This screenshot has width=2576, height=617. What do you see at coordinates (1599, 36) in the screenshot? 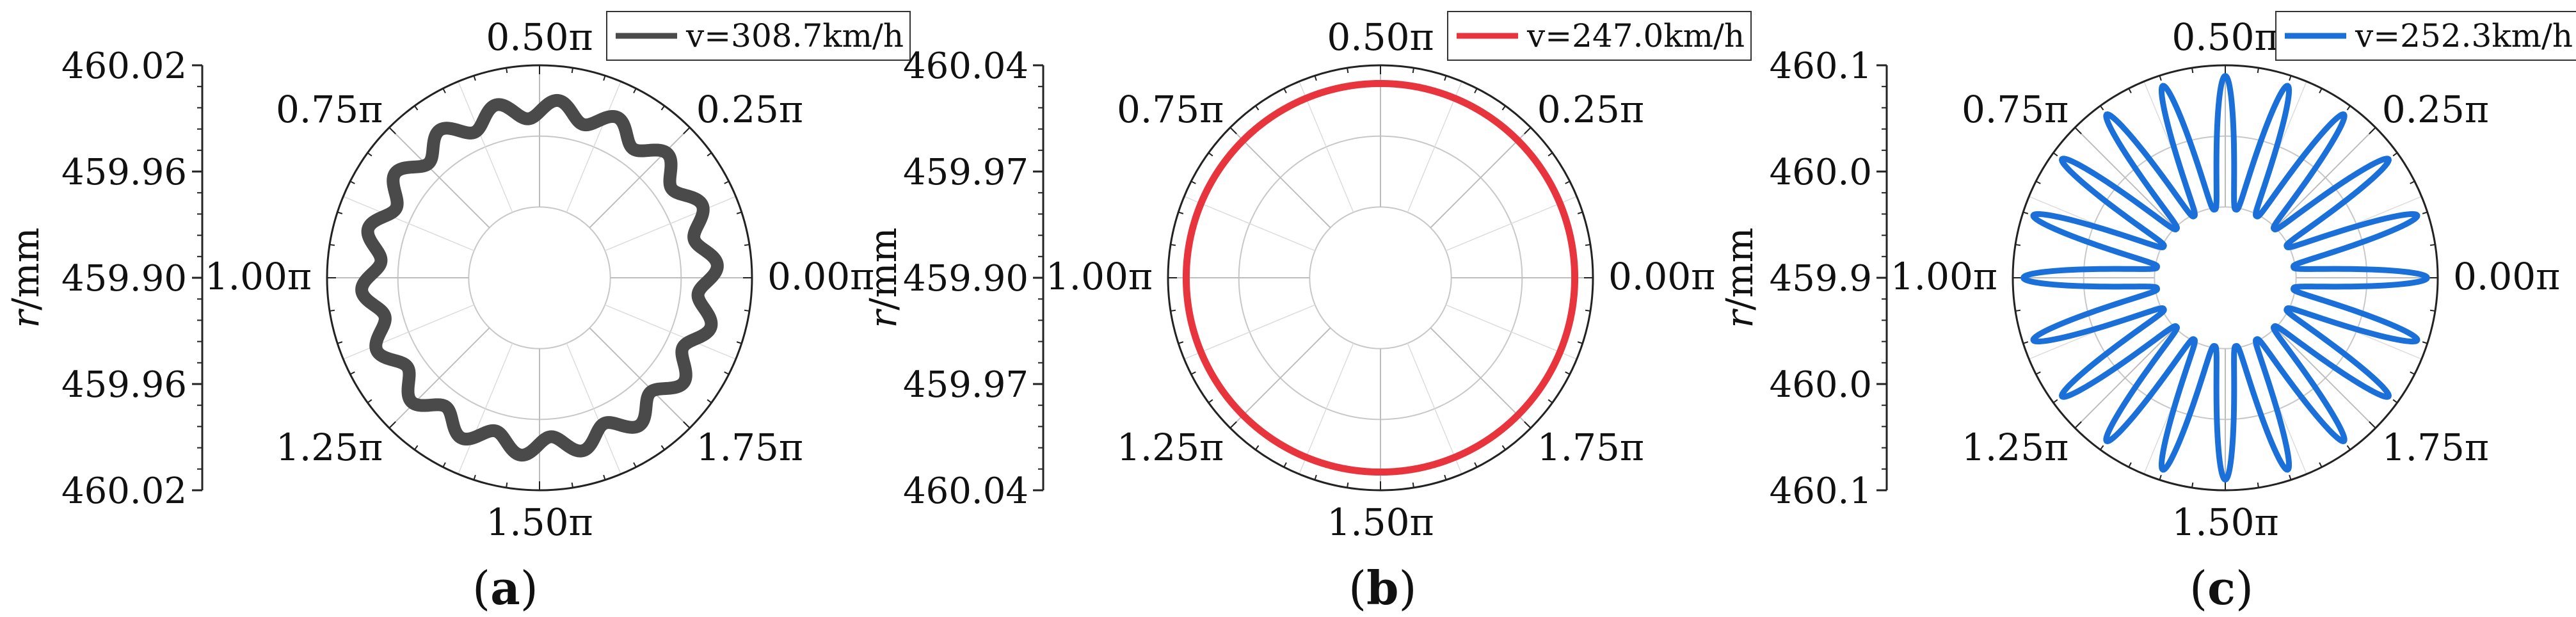
I see `legend: v=247.0km/h` at bounding box center [1599, 36].